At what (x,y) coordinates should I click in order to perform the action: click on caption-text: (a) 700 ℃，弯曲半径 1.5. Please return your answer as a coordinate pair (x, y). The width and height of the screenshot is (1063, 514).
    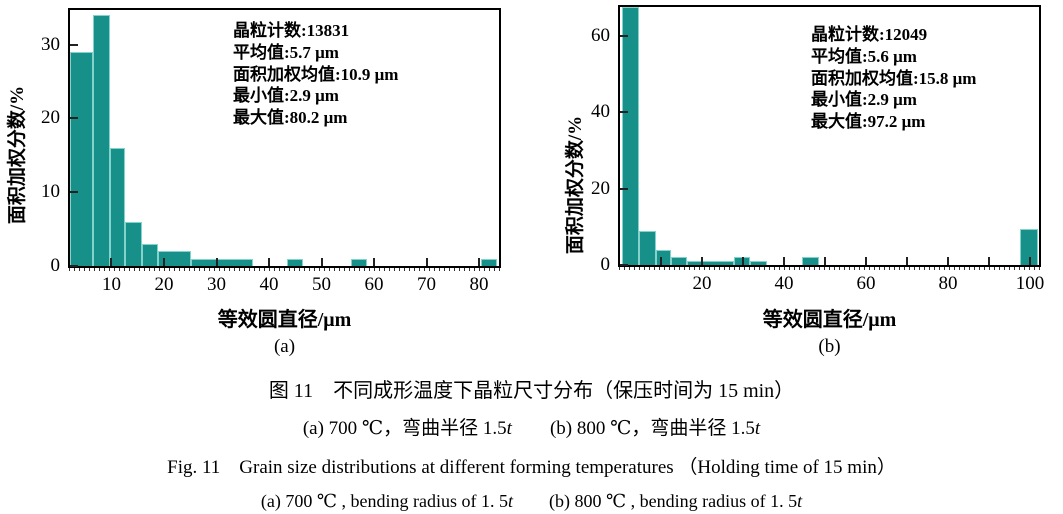
    Looking at the image, I should click on (404, 428).